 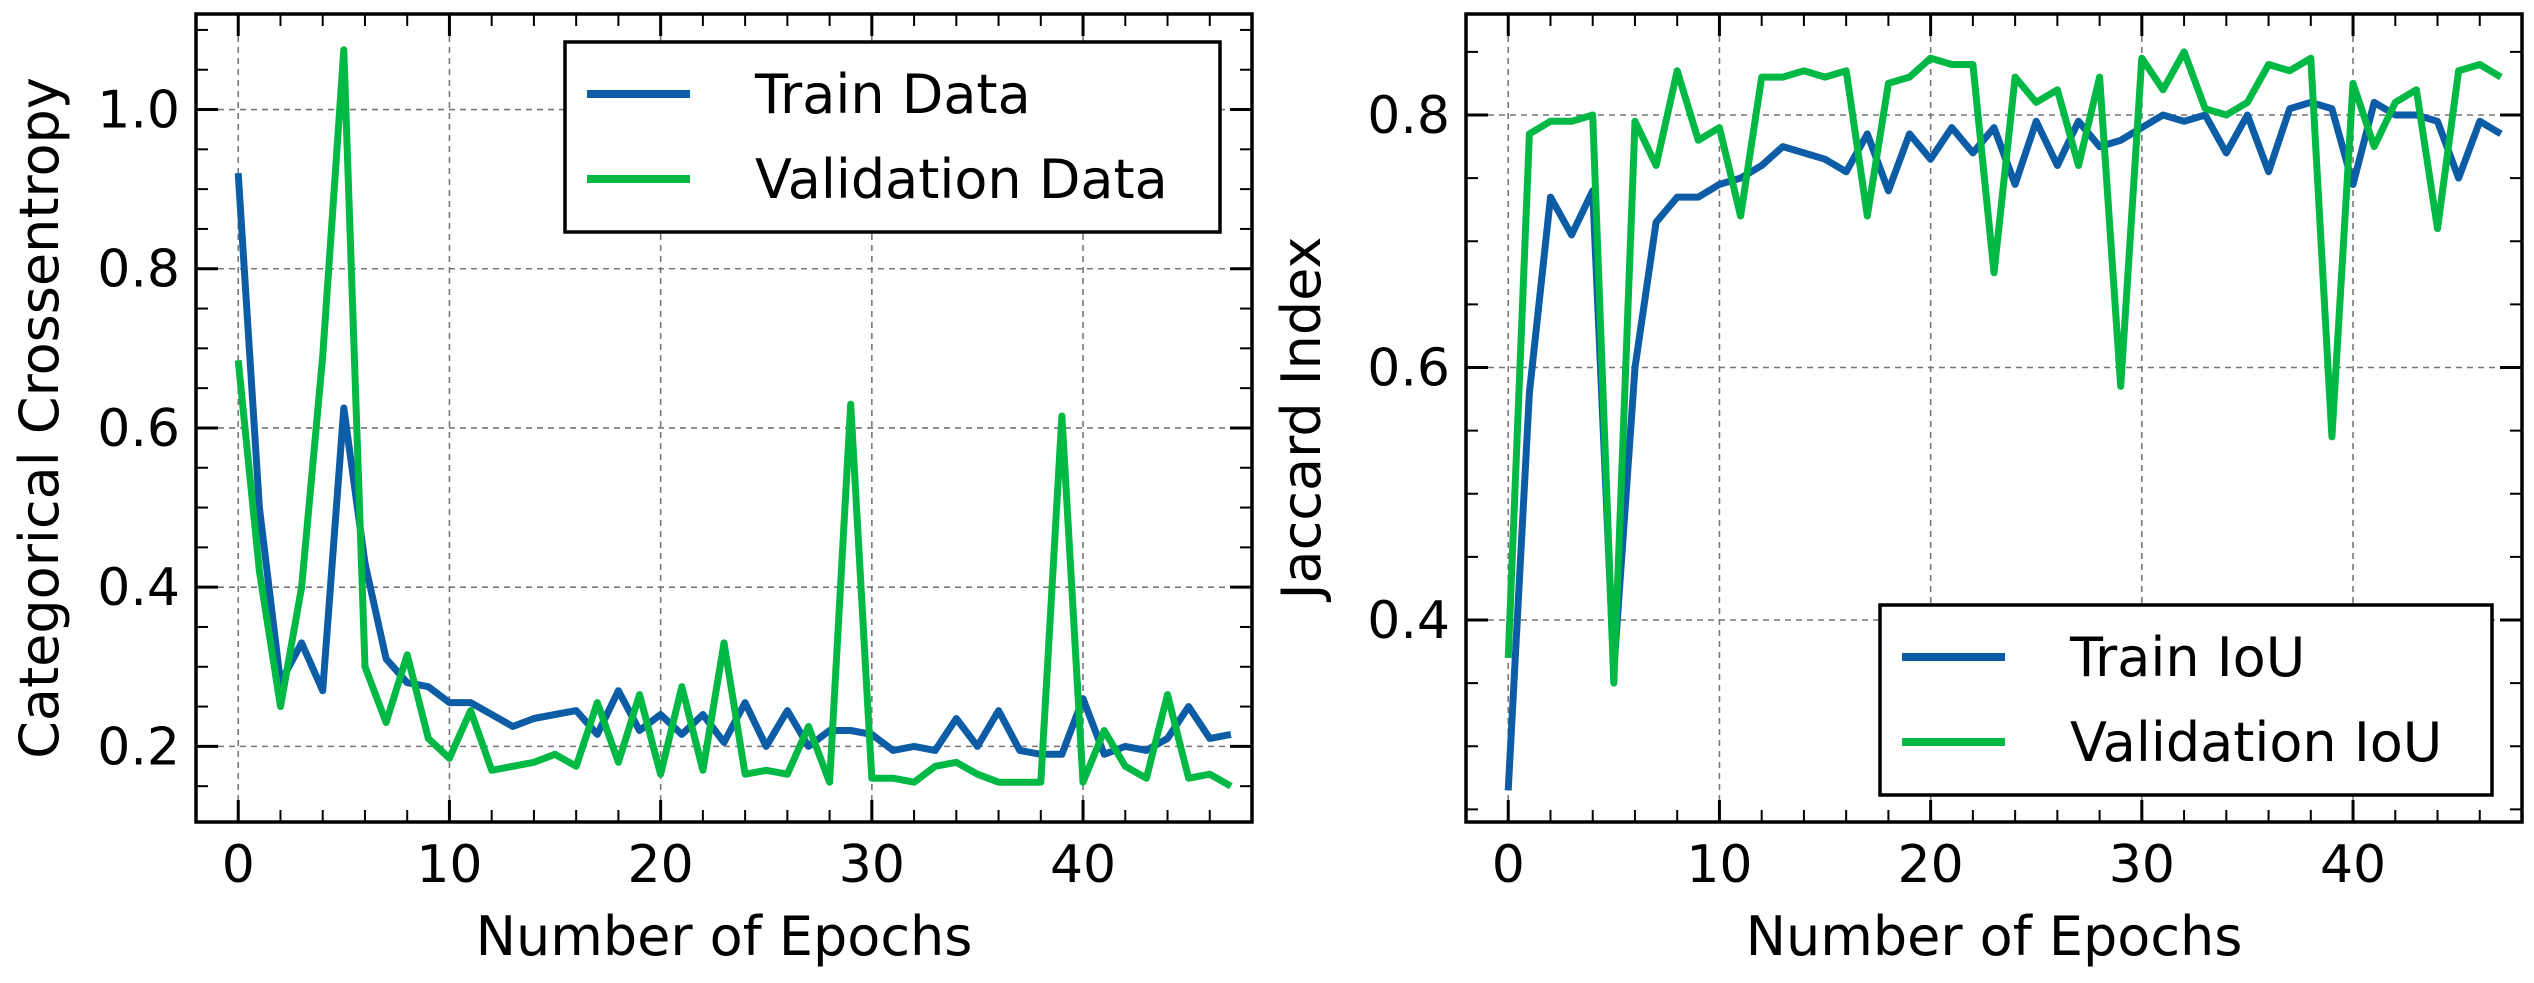 I want to click on legend: Train Data Validation Data, so click(x=892, y=137).